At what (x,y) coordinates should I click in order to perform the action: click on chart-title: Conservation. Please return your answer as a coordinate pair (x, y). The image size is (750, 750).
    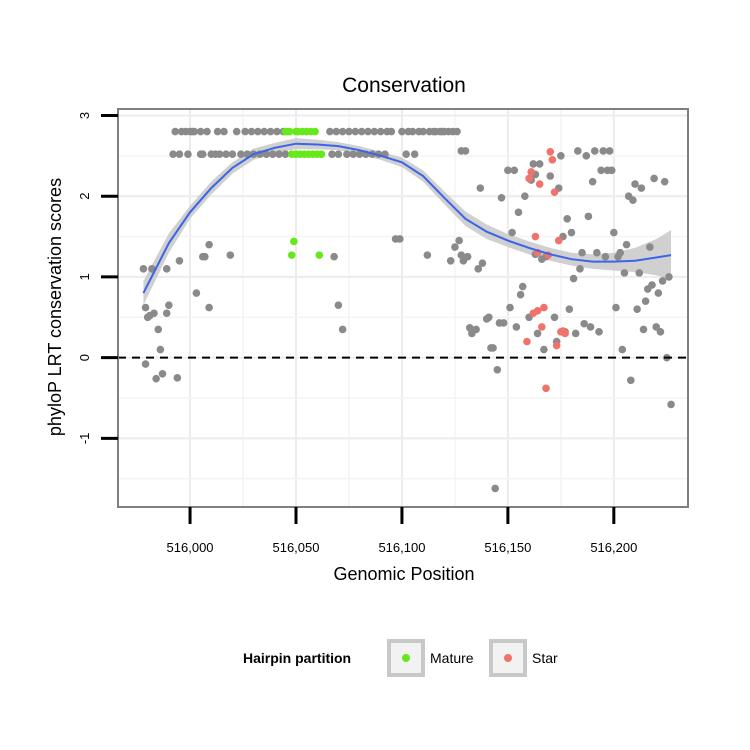
    Looking at the image, I should click on (404, 85).